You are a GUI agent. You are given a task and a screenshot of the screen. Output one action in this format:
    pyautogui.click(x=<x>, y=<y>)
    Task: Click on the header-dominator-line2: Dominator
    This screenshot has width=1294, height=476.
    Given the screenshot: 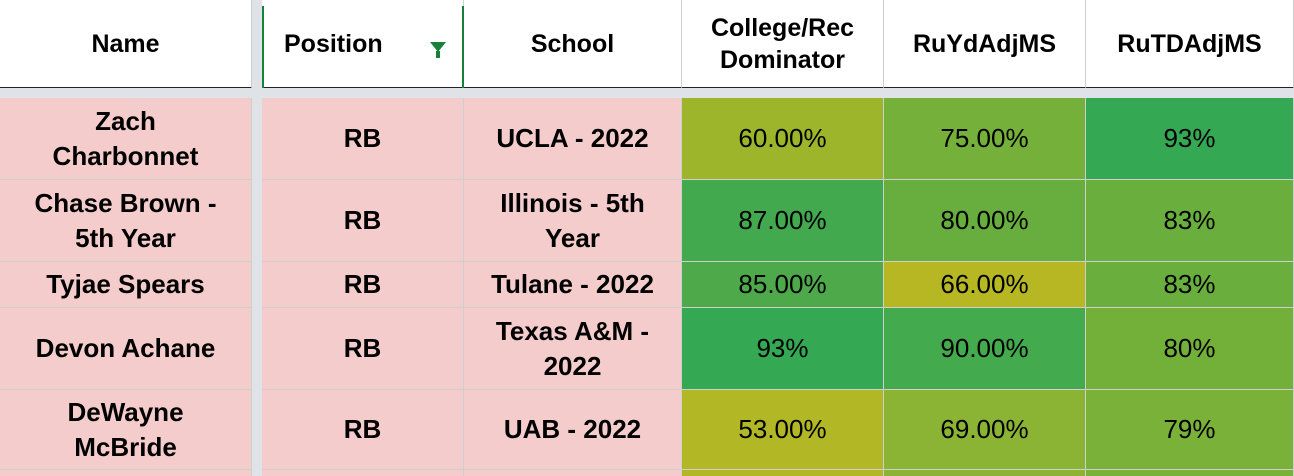 What is the action you would take?
    pyautogui.click(x=782, y=59)
    